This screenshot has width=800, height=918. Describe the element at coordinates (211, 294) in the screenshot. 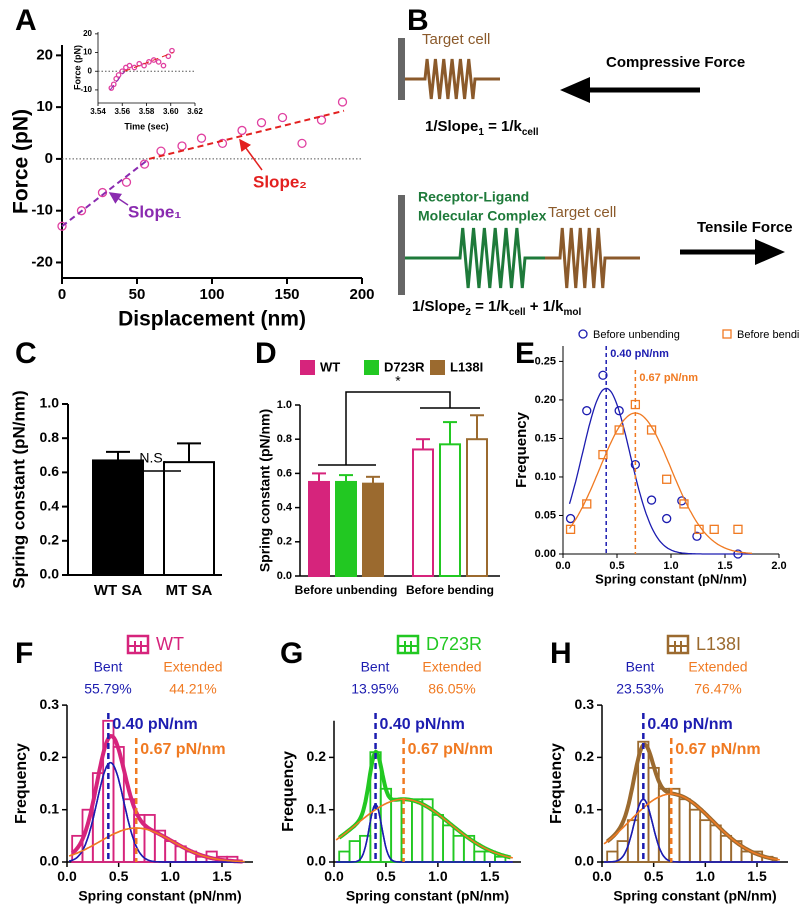

I see `x-tick-label: 100` at that location.